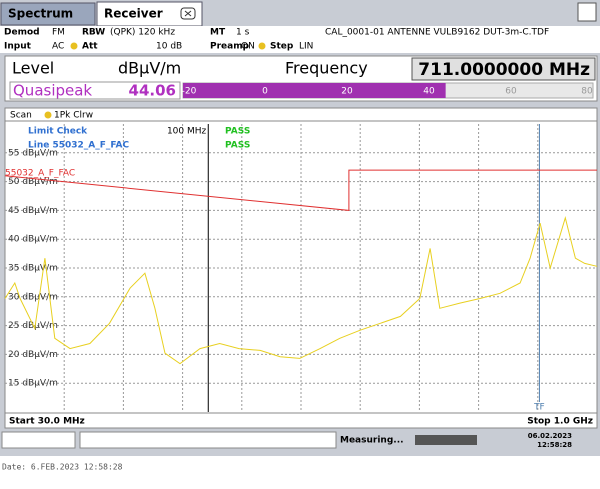 The width and height of the screenshot is (600, 489). What do you see at coordinates (93, 33) in the screenshot?
I see `info: RBW` at bounding box center [93, 33].